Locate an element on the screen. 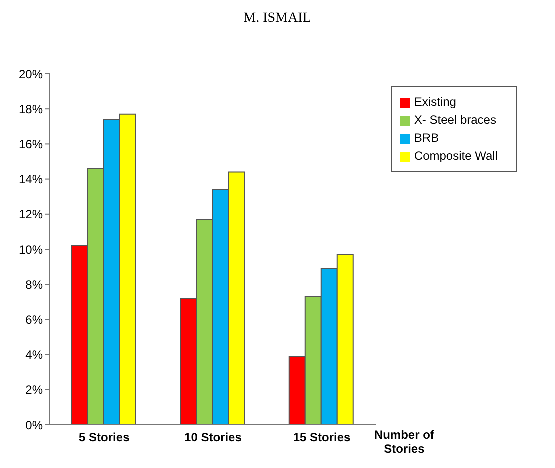  y-tick-label: 6% is located at coordinates (35, 319).